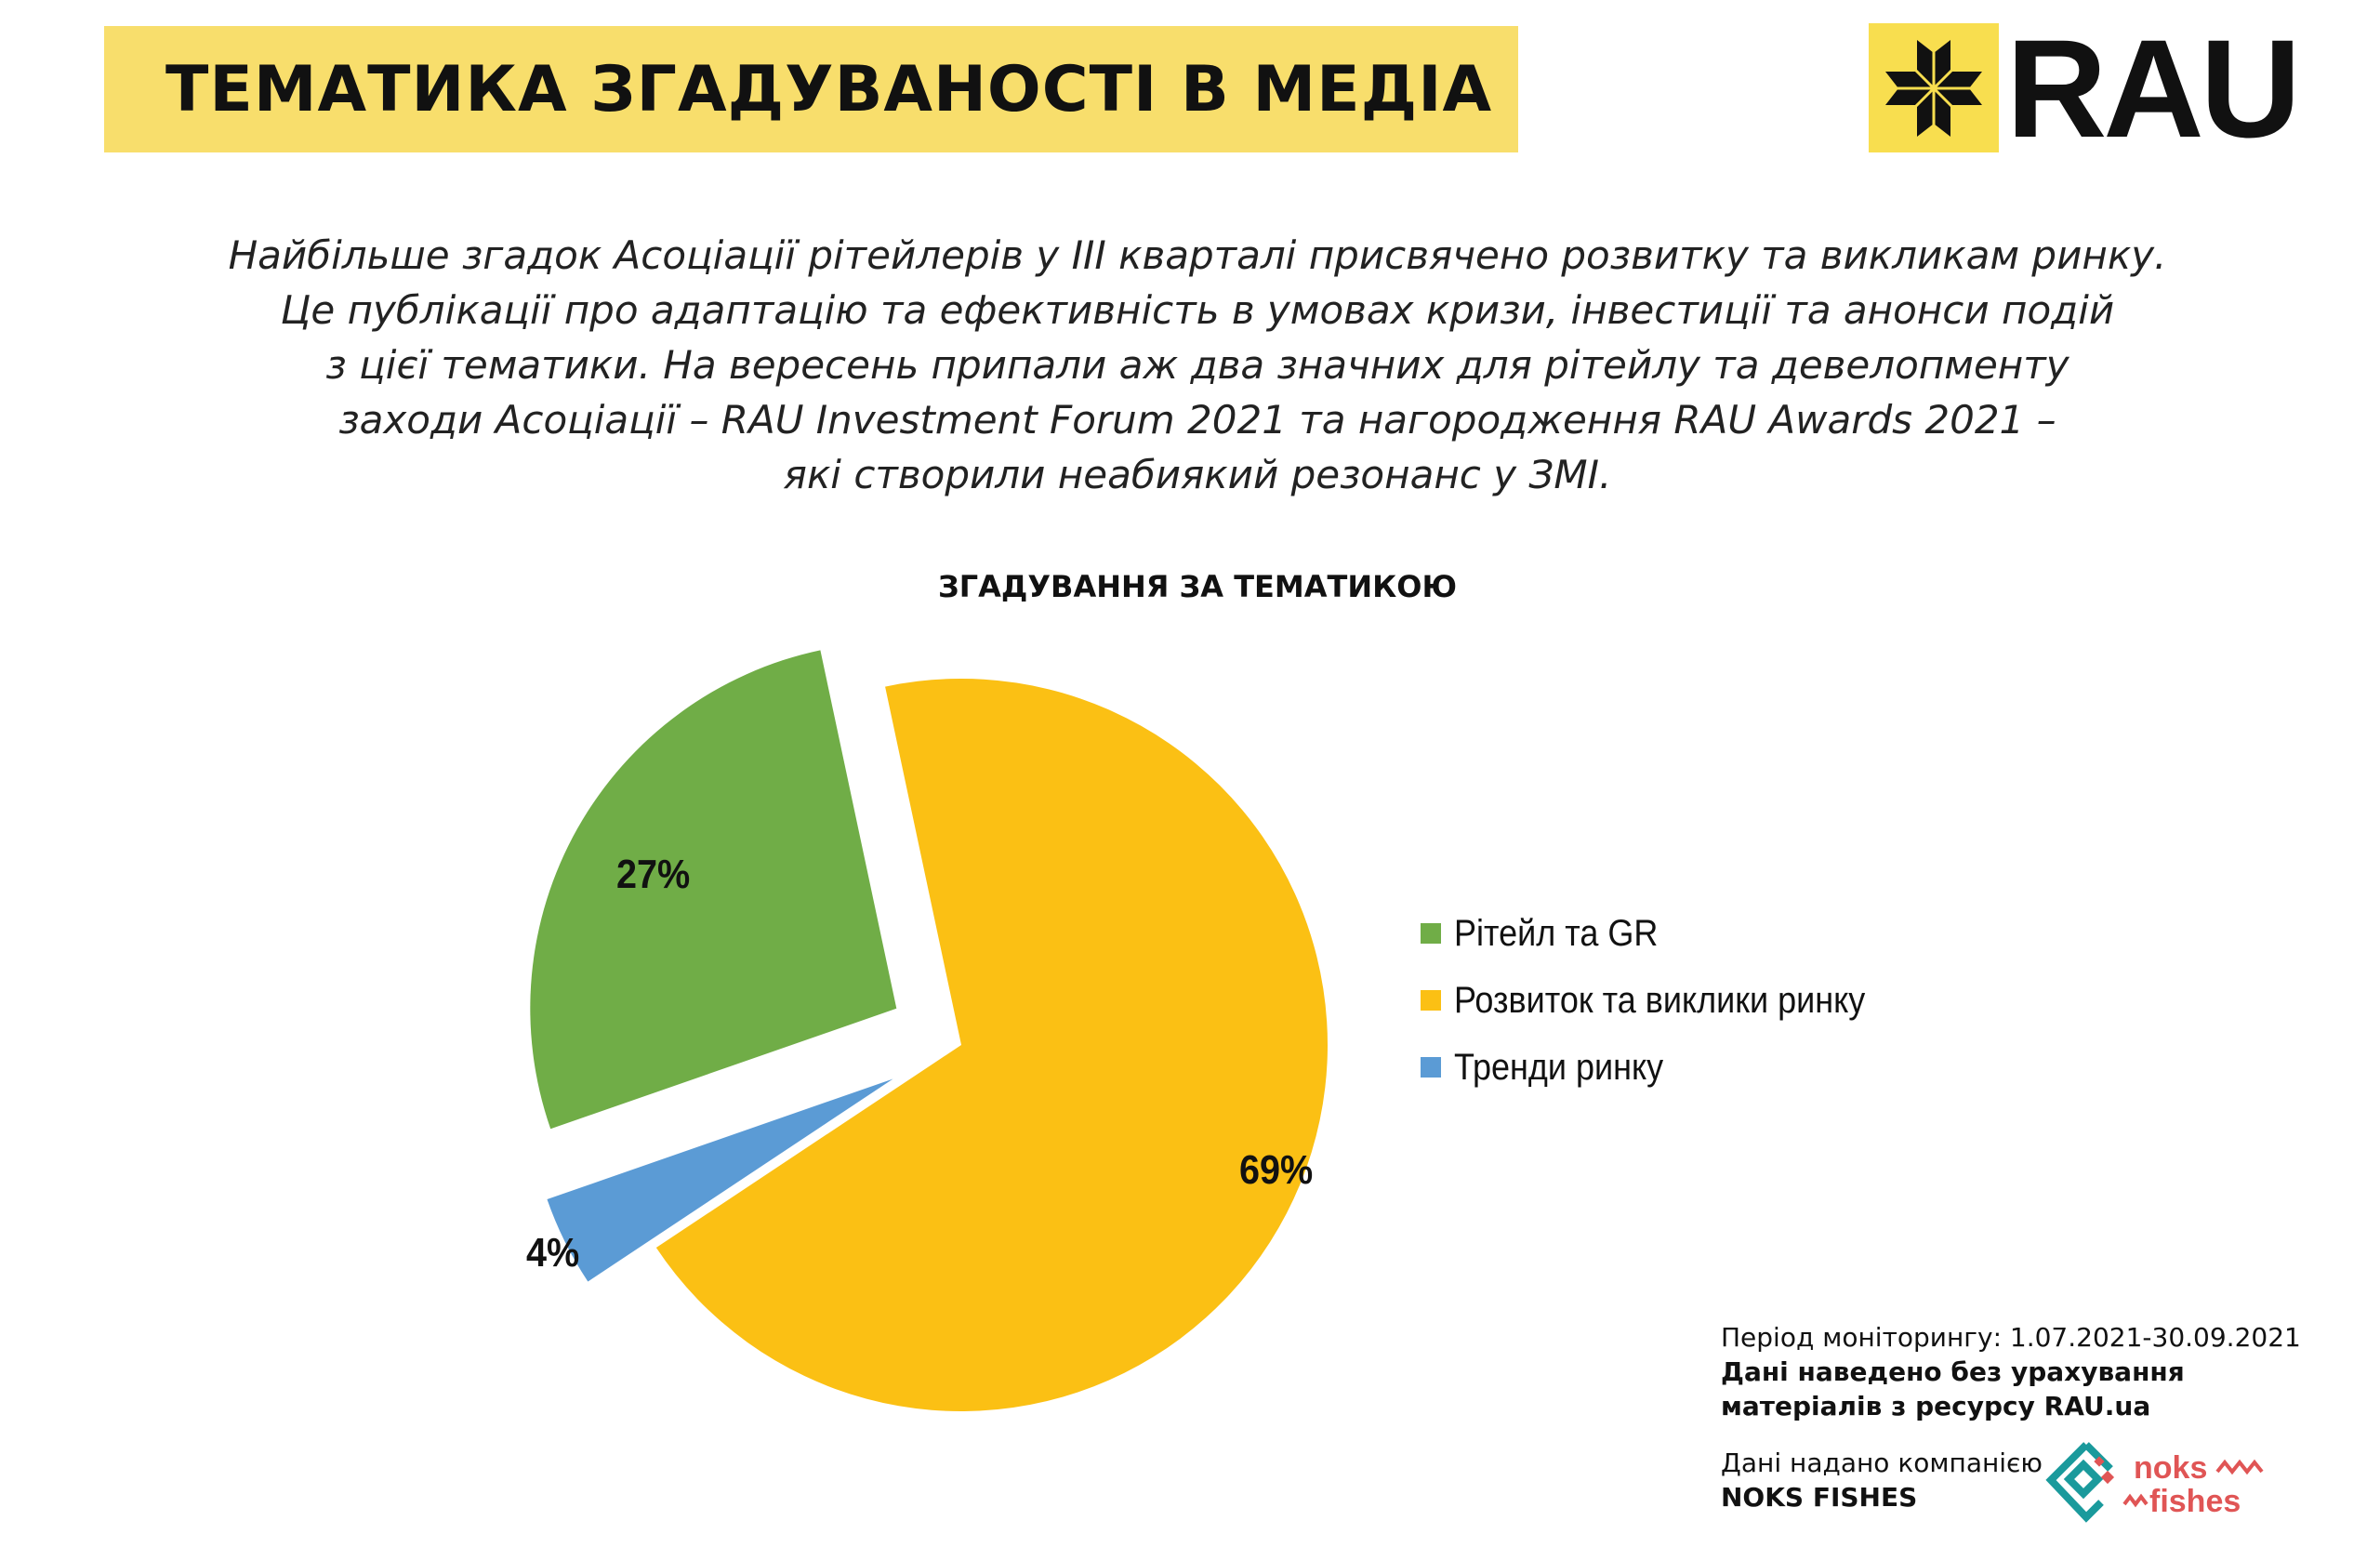 This screenshot has width=2380, height=1547. Describe the element at coordinates (2153, 87) in the screenshot. I see `logo-text: RAU` at that location.